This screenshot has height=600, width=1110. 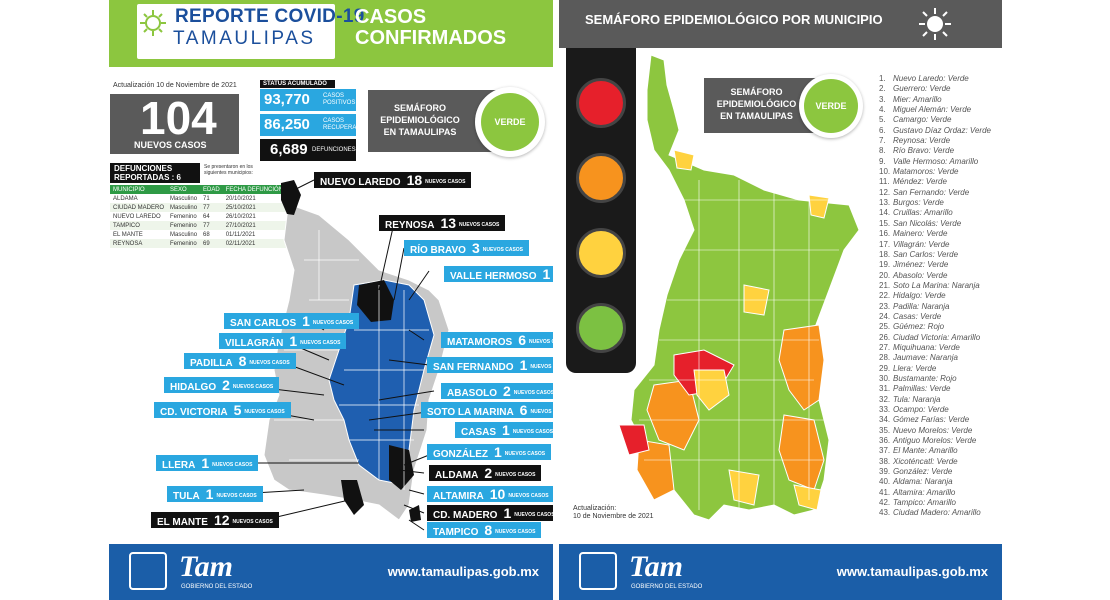 I want to click on table-header: SEXO, so click(x=184, y=189).